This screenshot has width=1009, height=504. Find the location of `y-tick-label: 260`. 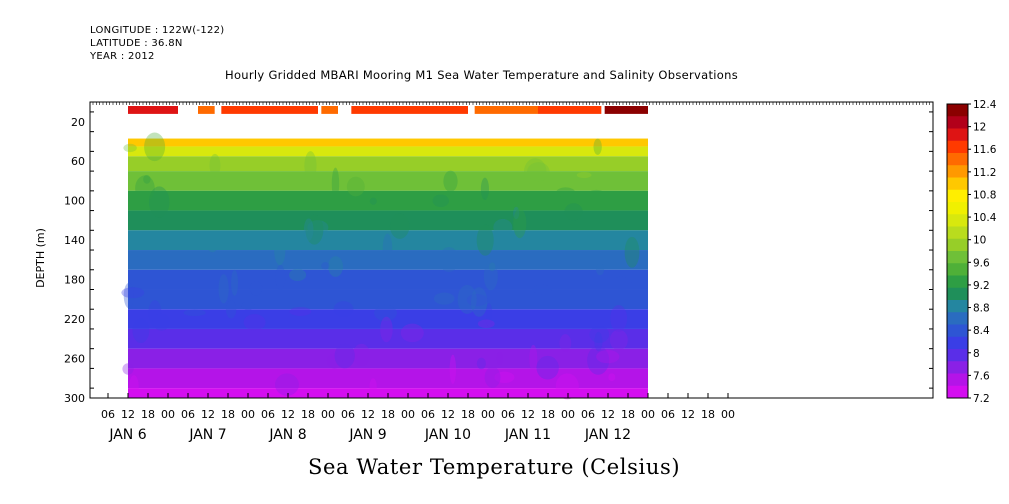

y-tick-label: 260 is located at coordinates (74, 359).